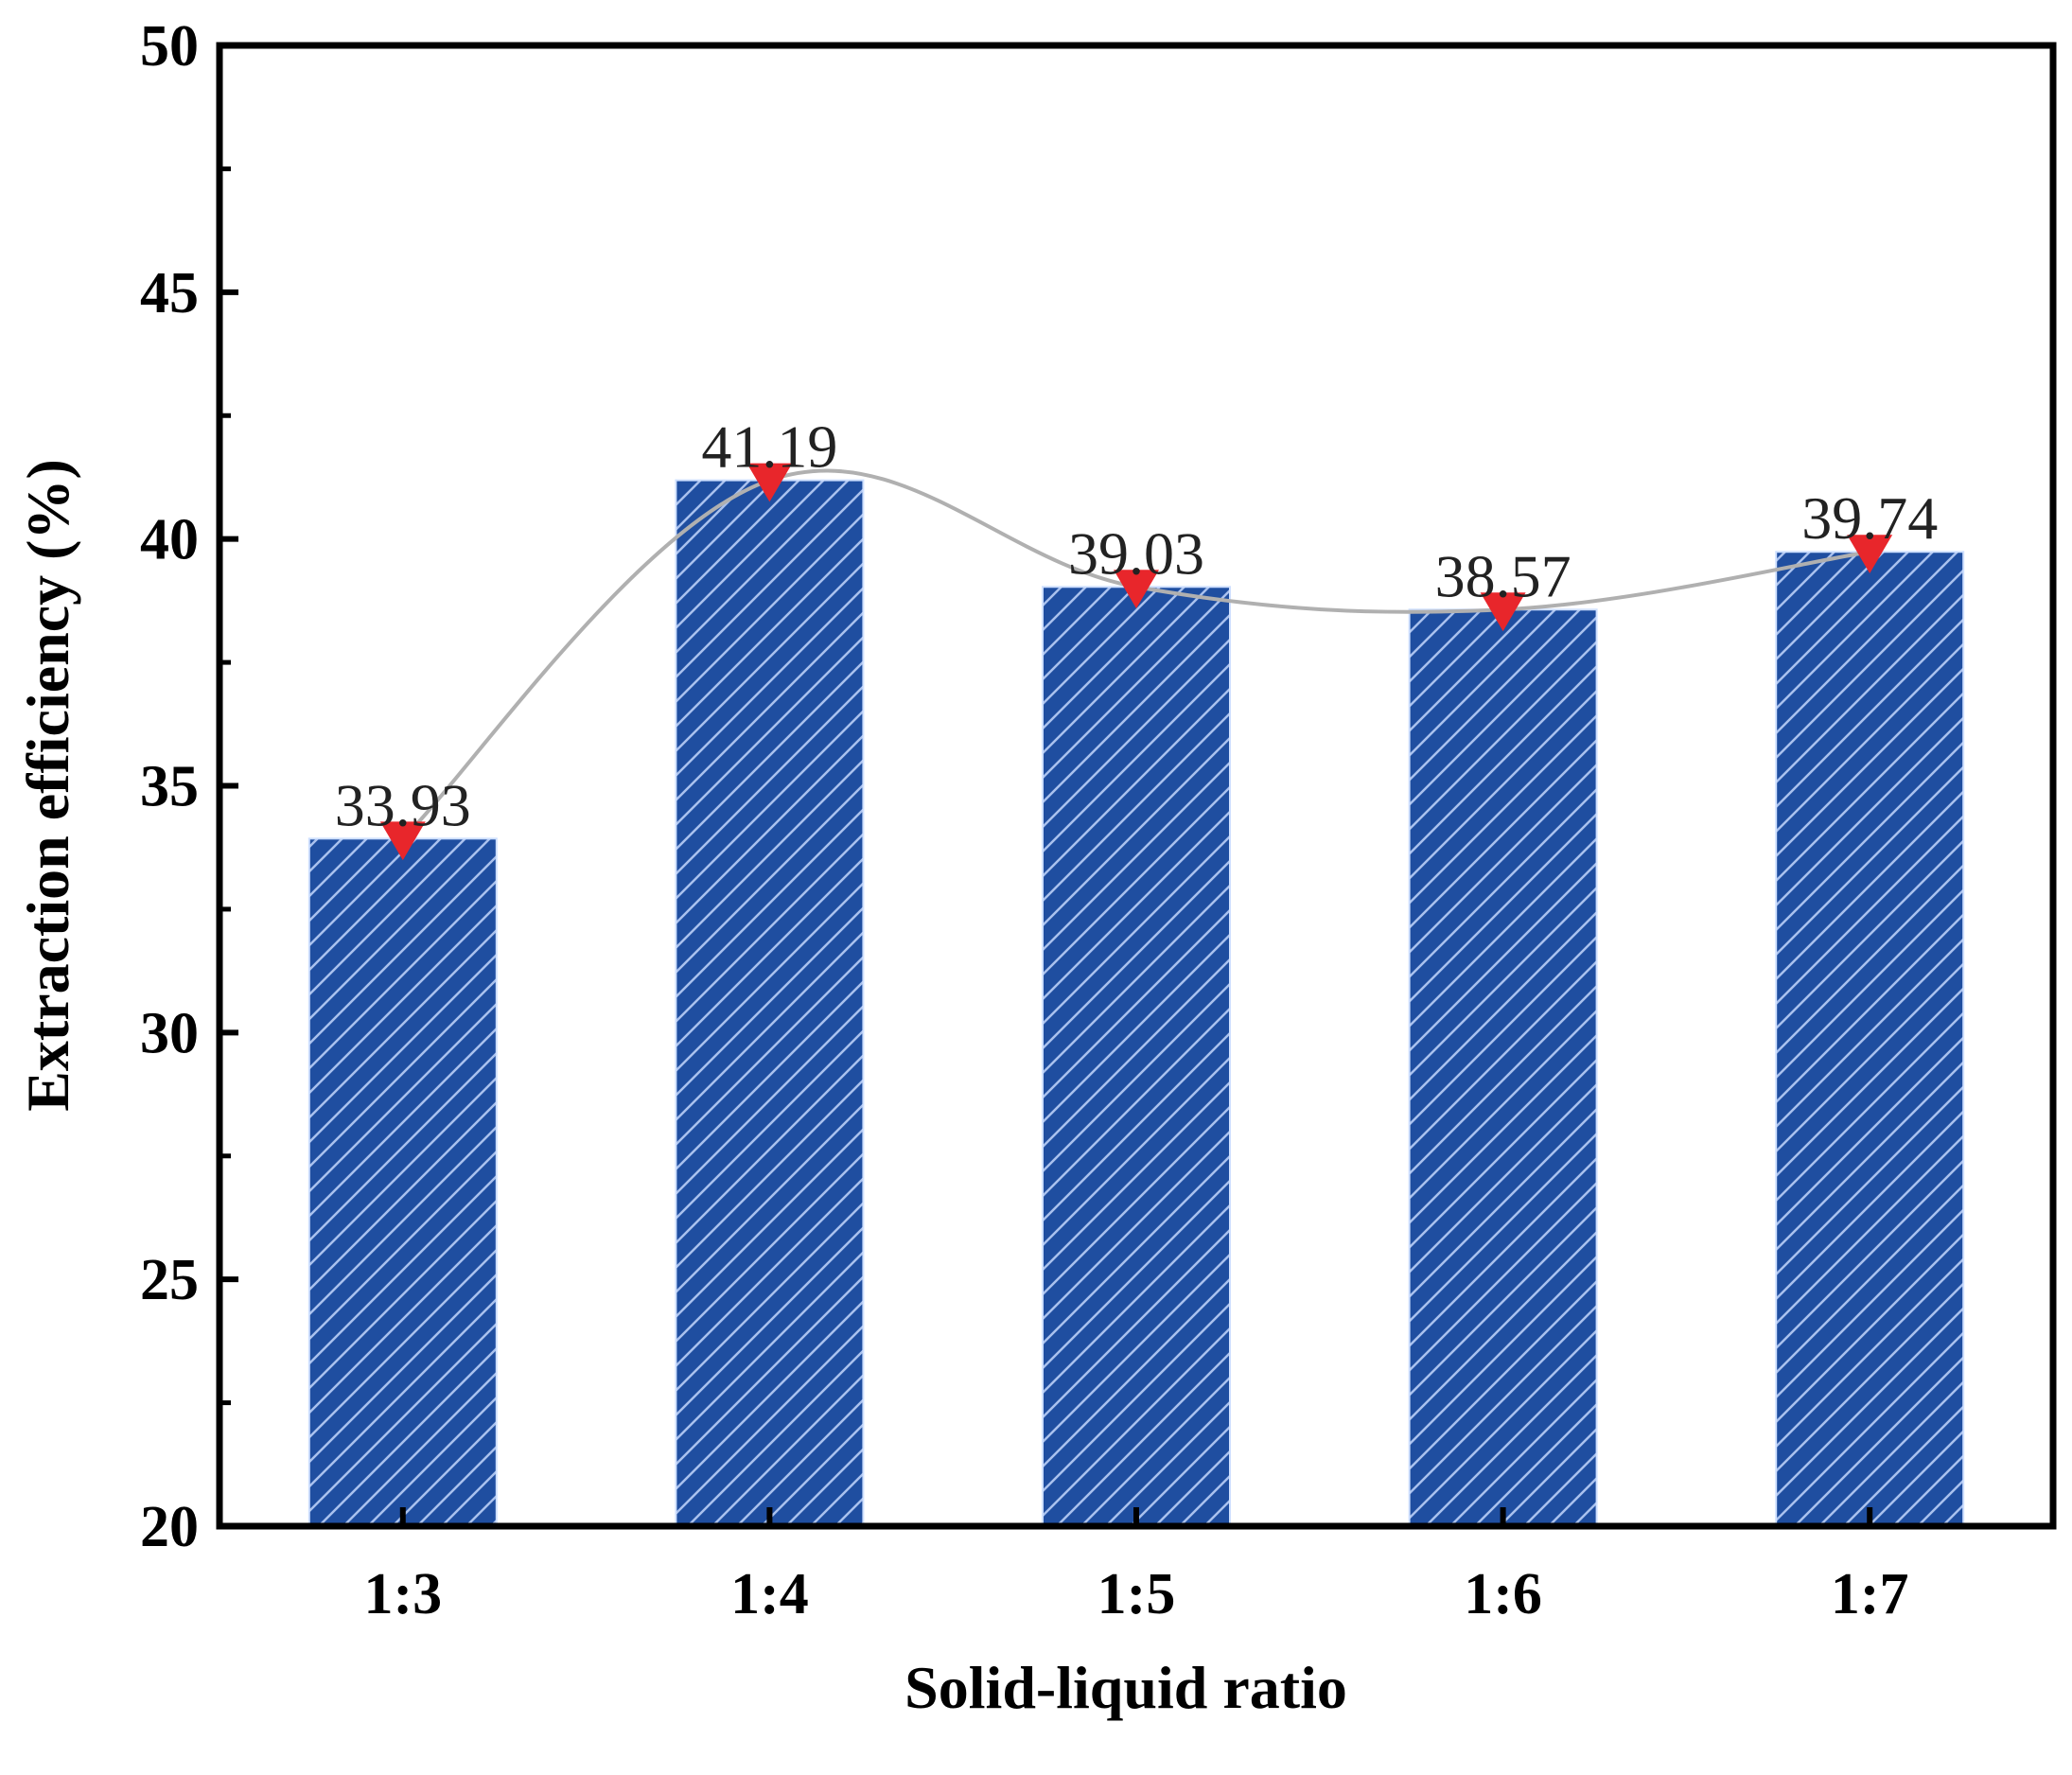 This screenshot has height=1775, width=2072. What do you see at coordinates (169, 293) in the screenshot?
I see `y-tick-label: 45` at bounding box center [169, 293].